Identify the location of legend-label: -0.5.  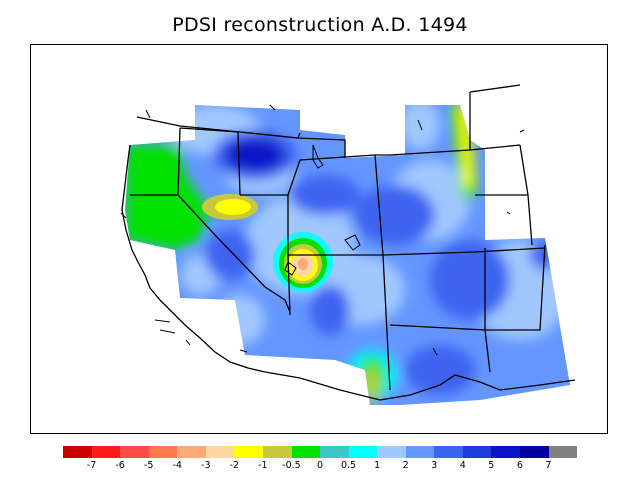
(291, 465).